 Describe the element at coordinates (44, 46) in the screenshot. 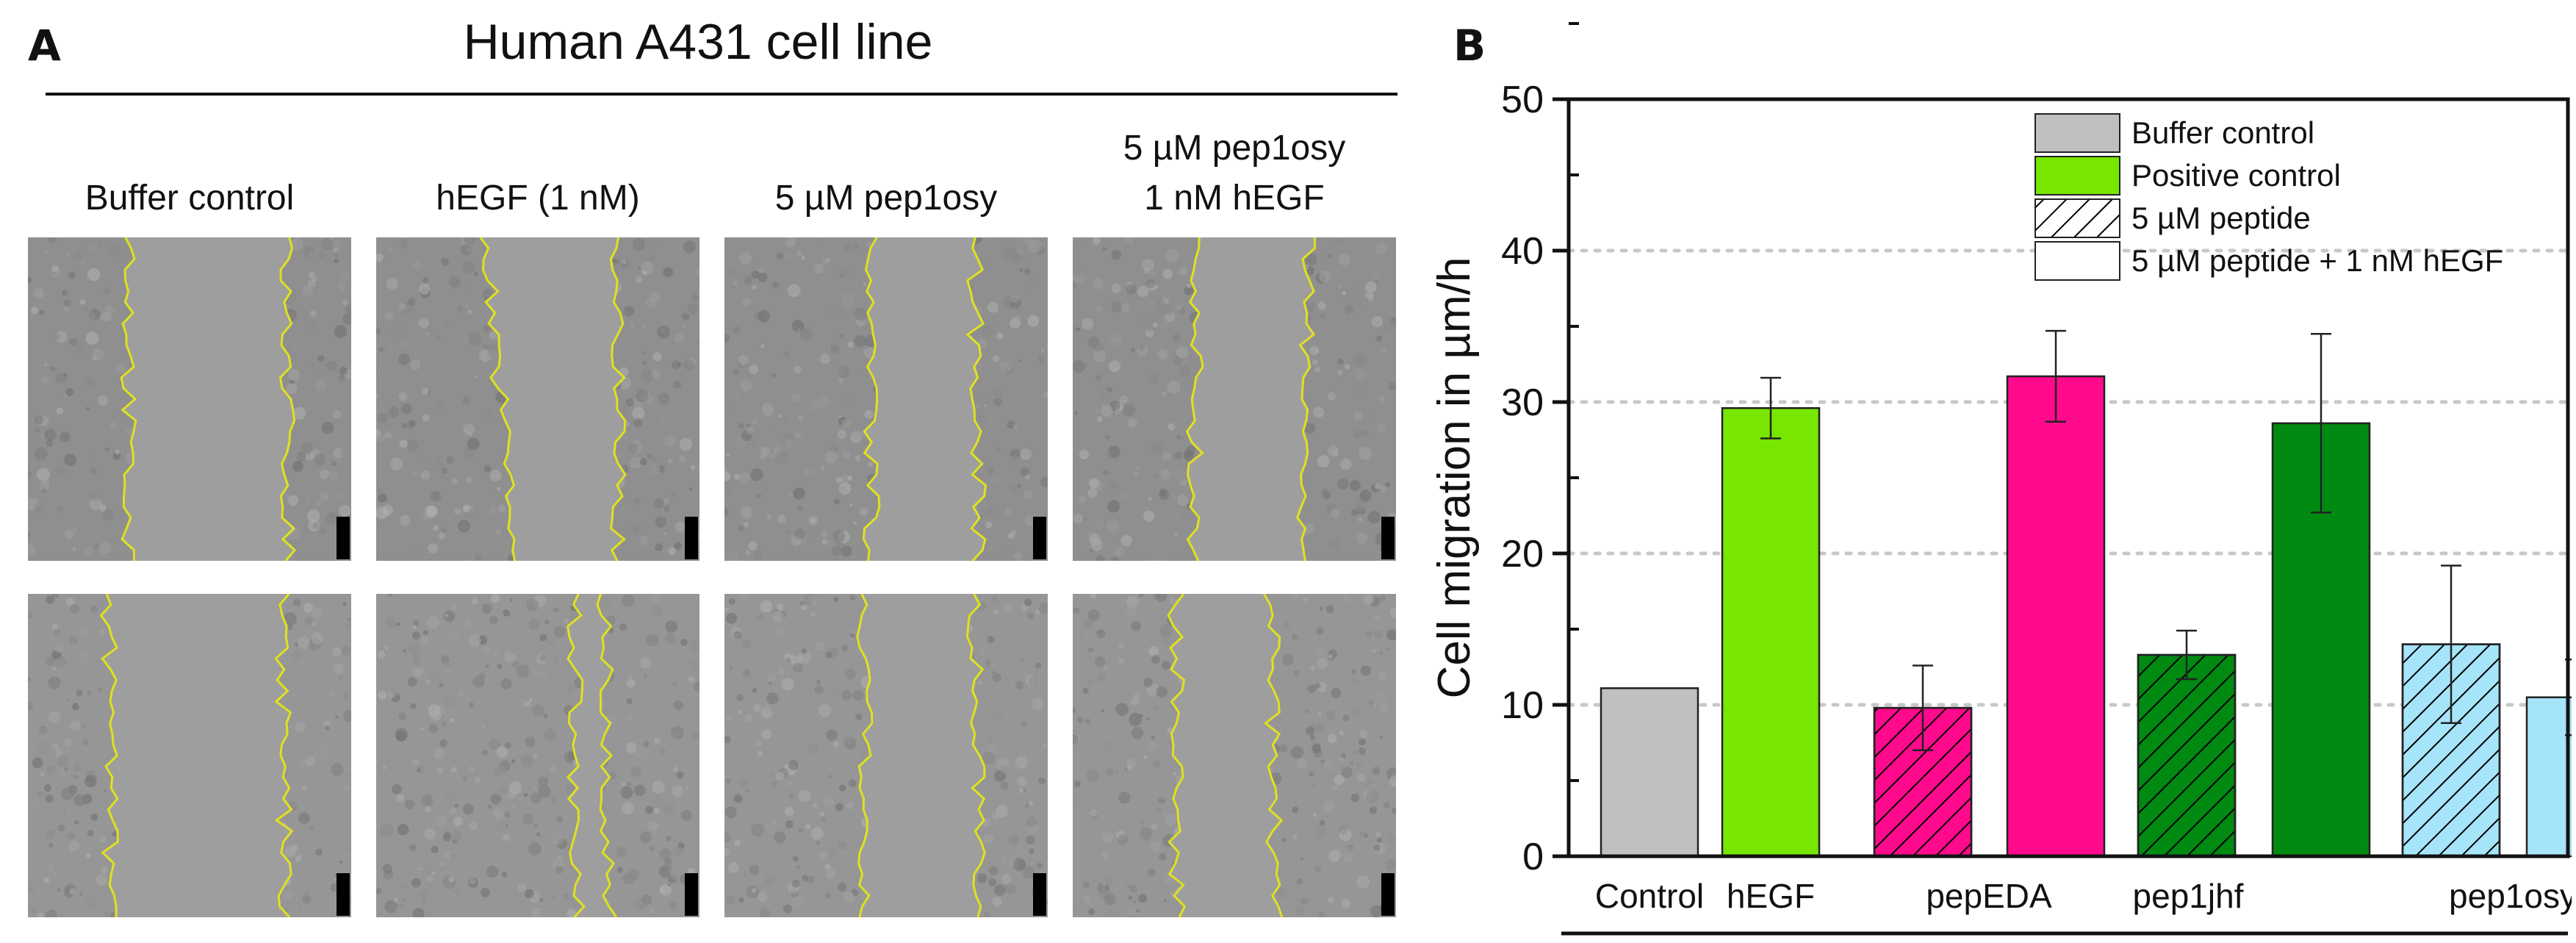

I see `panel-a-letter: A` at that location.